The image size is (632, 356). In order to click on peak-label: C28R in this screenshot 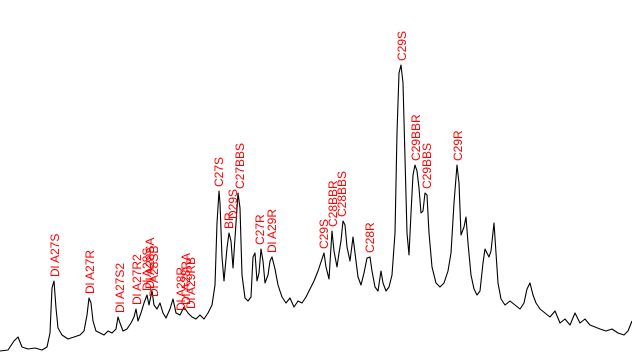, I will do `click(370, 237)`.